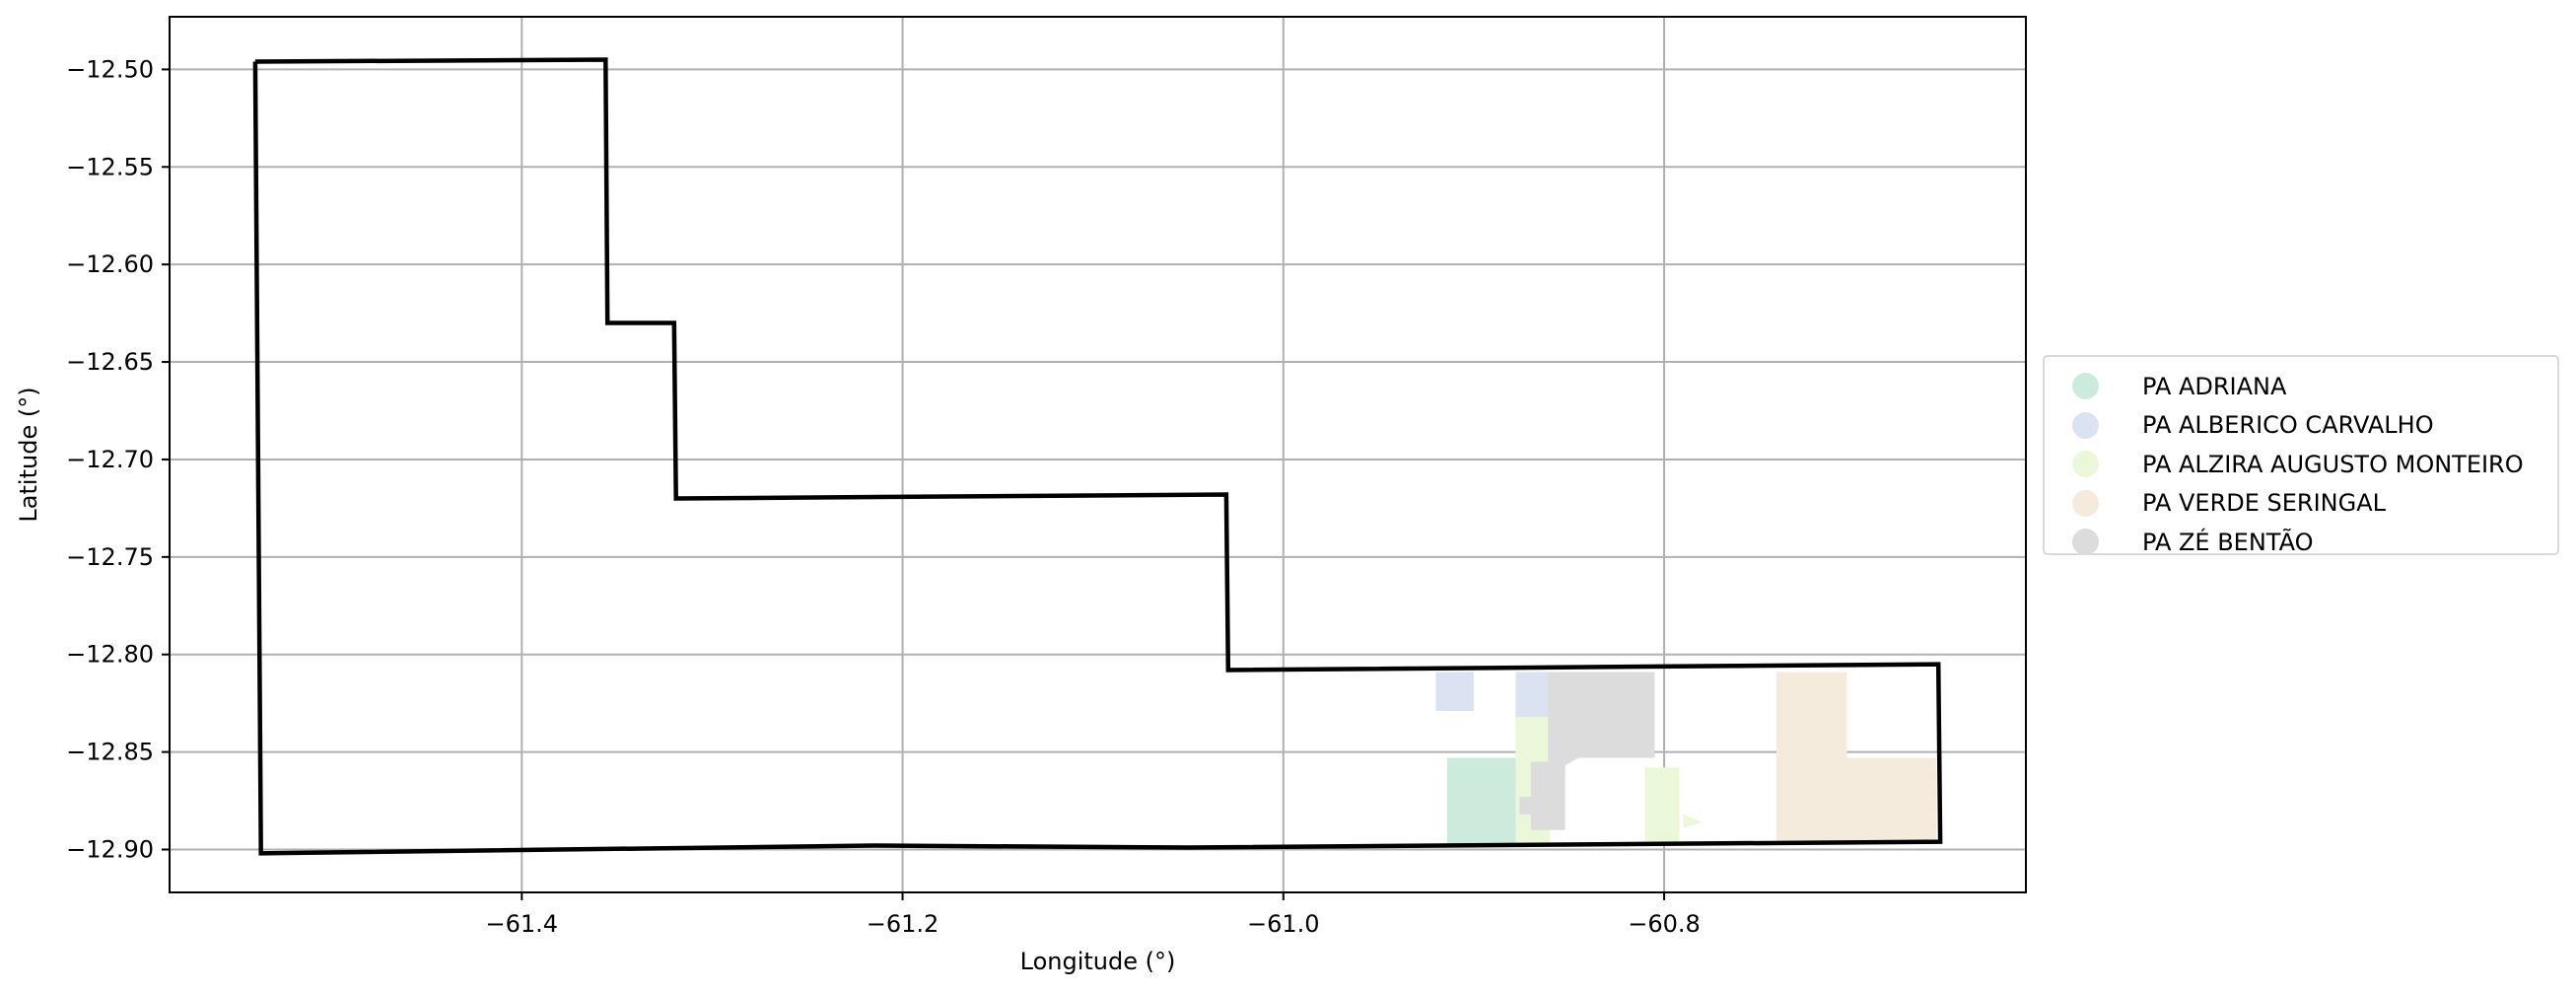  I want to click on y-tick-label: −12.70, so click(110, 460).